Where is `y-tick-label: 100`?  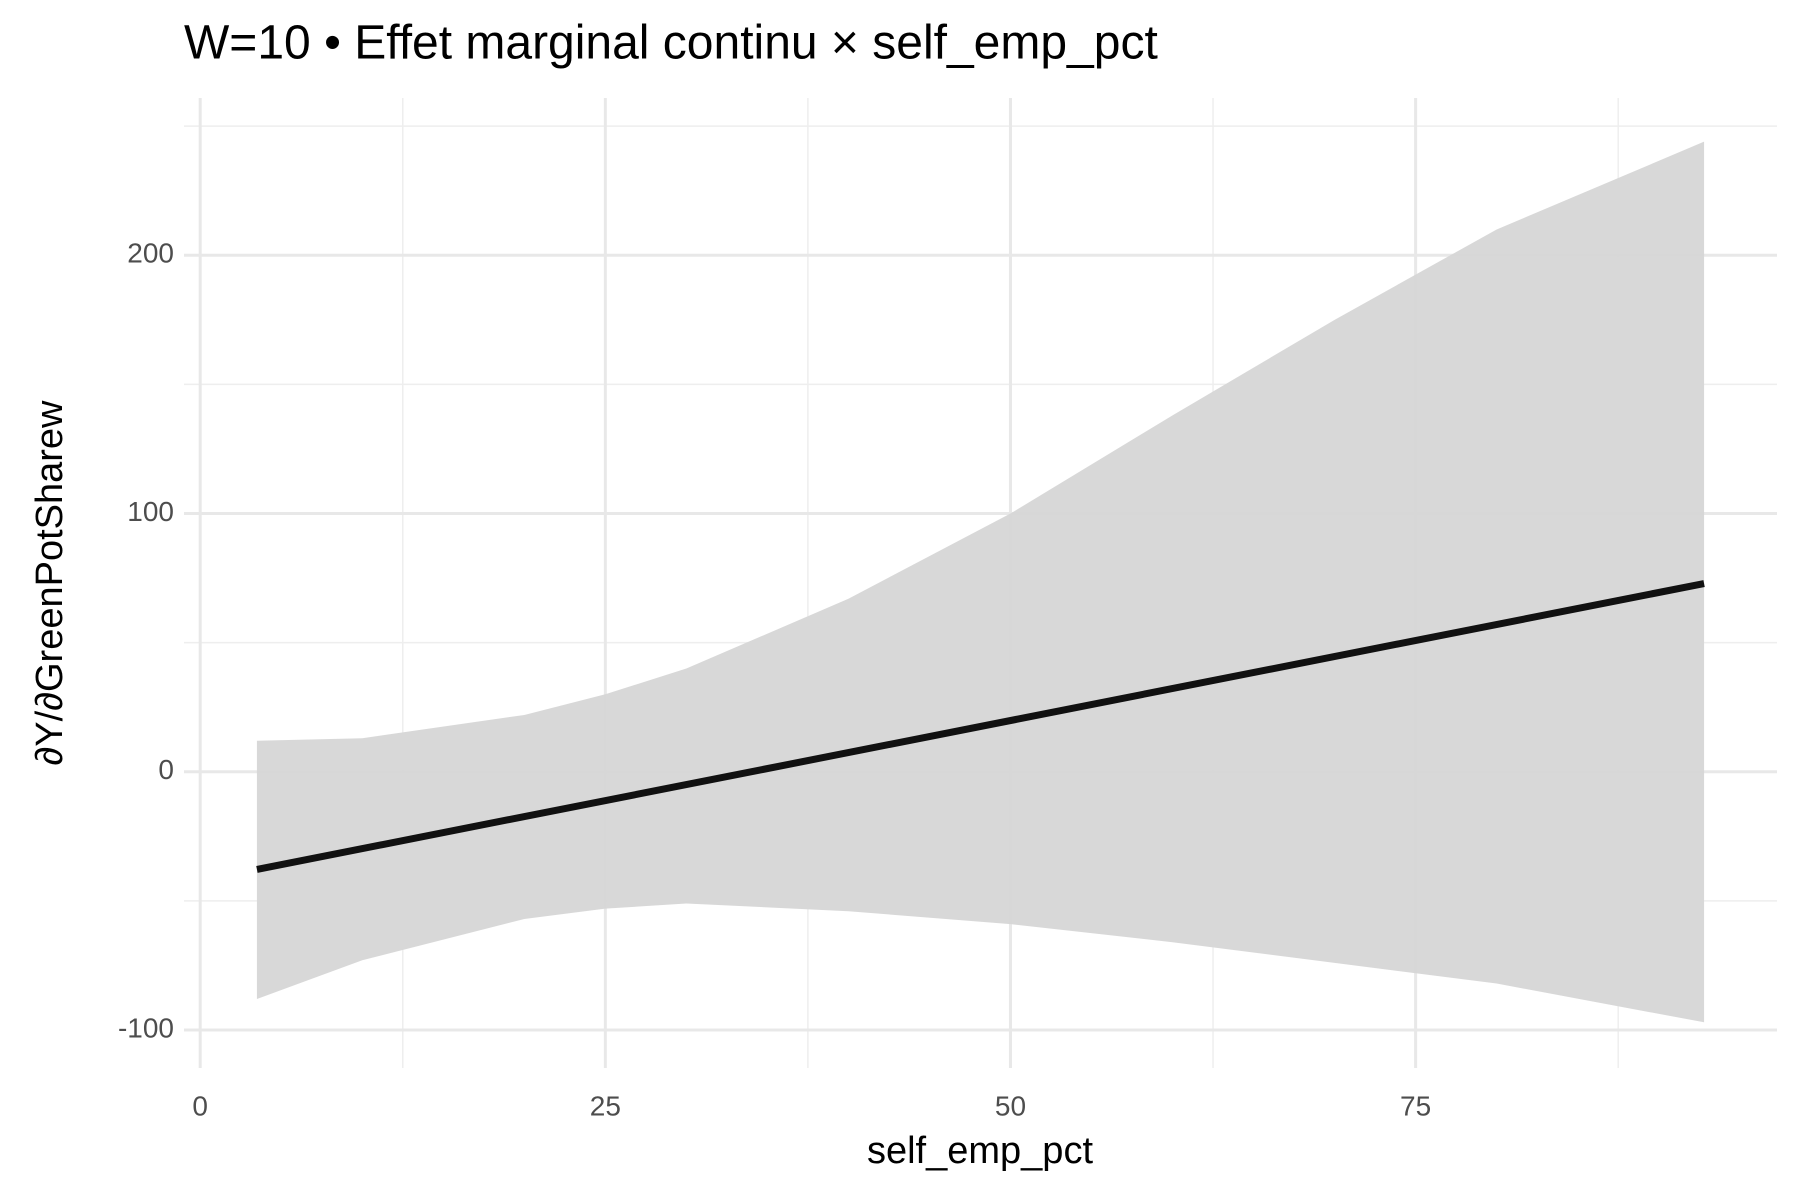 y-tick-label: 100 is located at coordinates (150, 511).